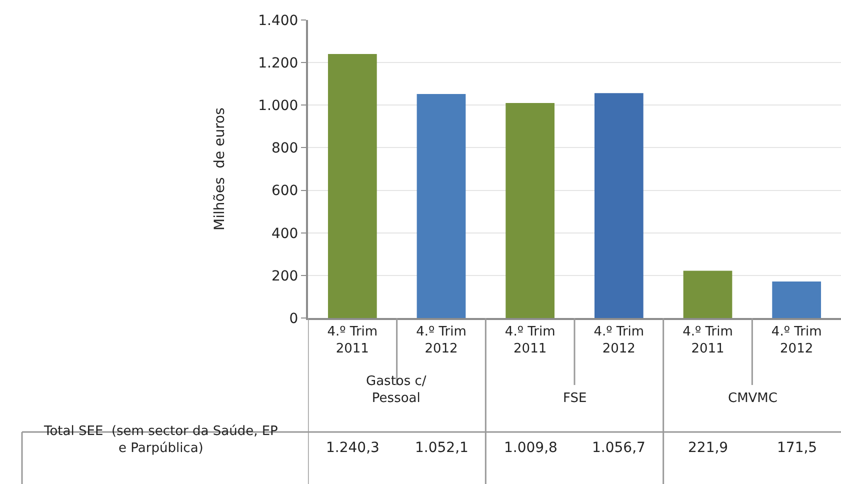  I want to click on y-tick-label: 0, so click(293, 318).